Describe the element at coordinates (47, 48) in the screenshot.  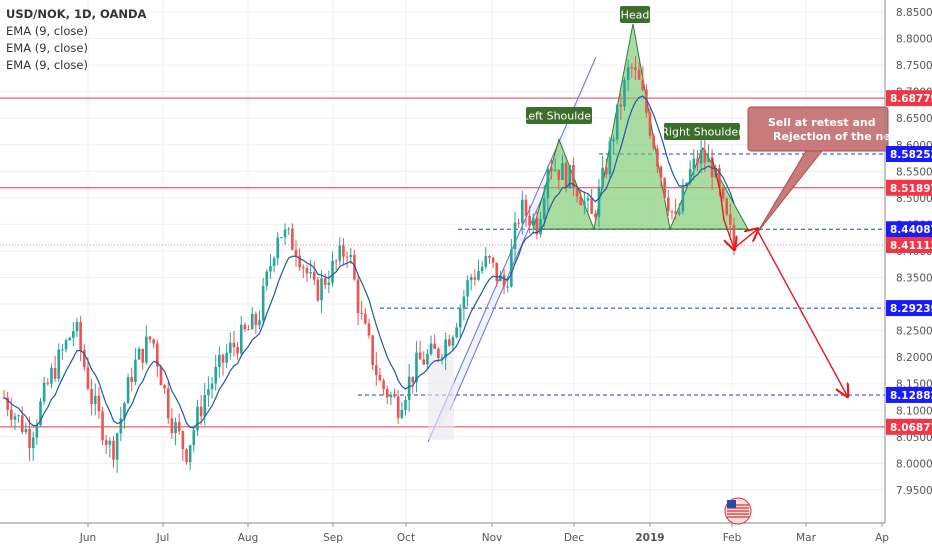
I see `indicator-ema-2: EMA (9, close)` at that location.